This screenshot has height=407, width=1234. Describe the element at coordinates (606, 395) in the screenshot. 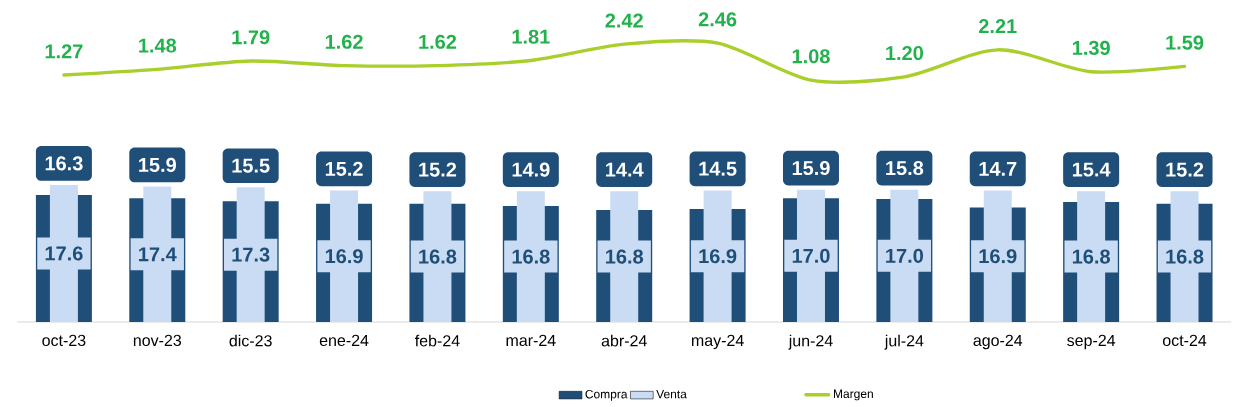

I see `legend-label: Compra` at that location.